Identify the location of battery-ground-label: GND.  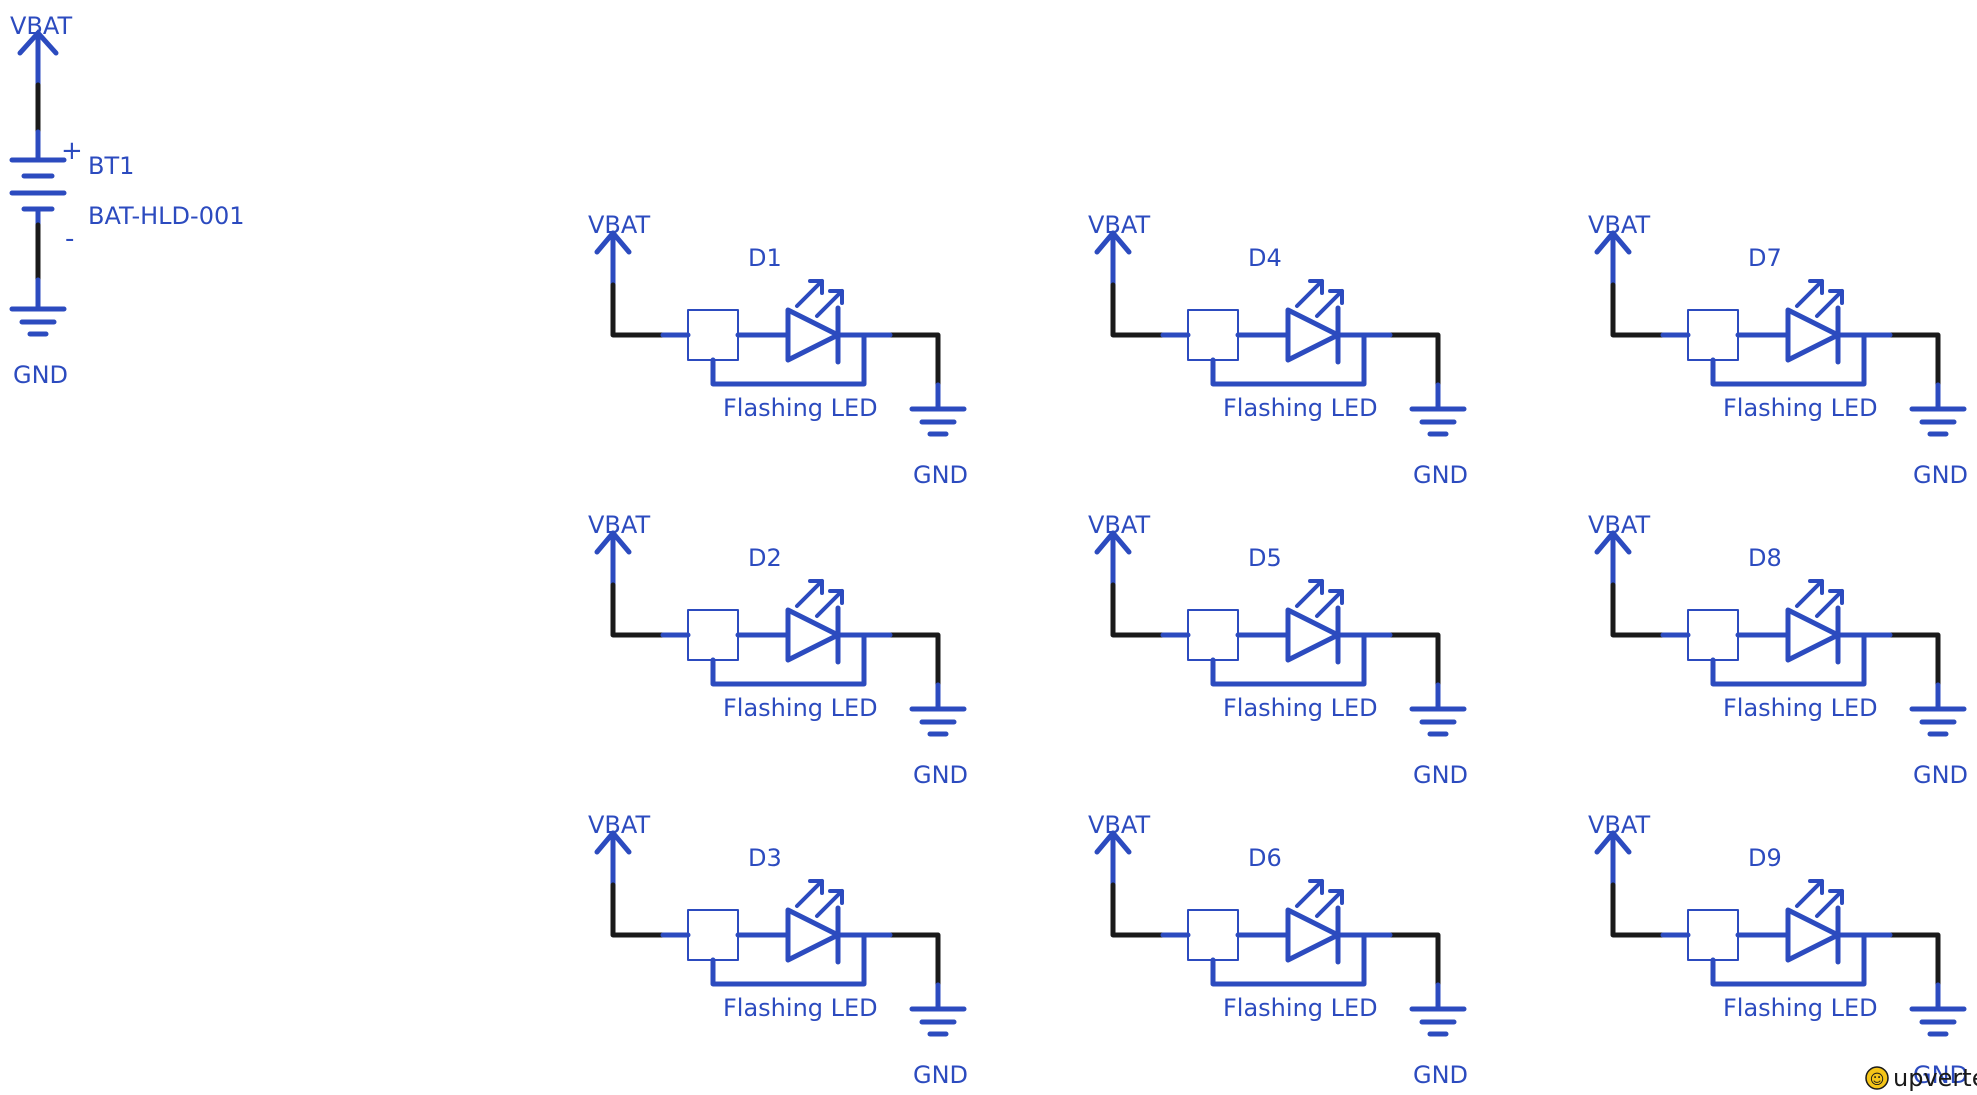
(40, 375).